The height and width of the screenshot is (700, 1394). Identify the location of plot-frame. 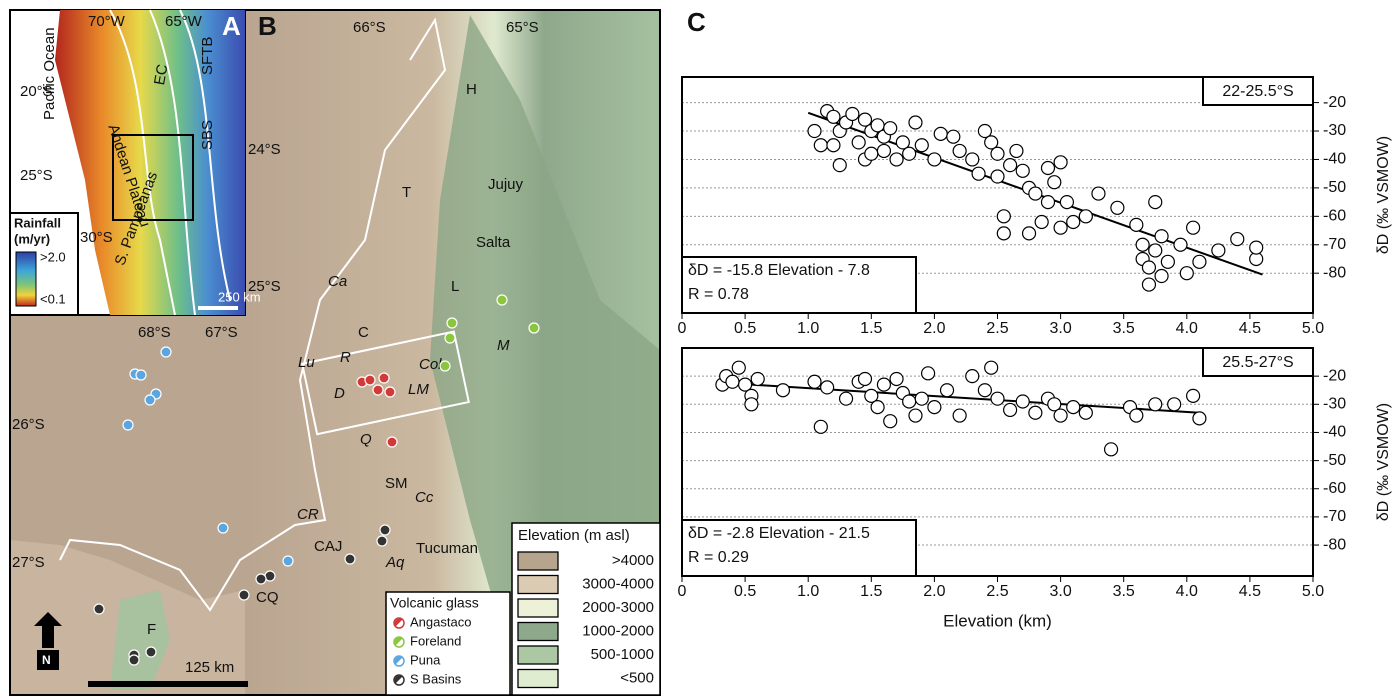
(997, 462).